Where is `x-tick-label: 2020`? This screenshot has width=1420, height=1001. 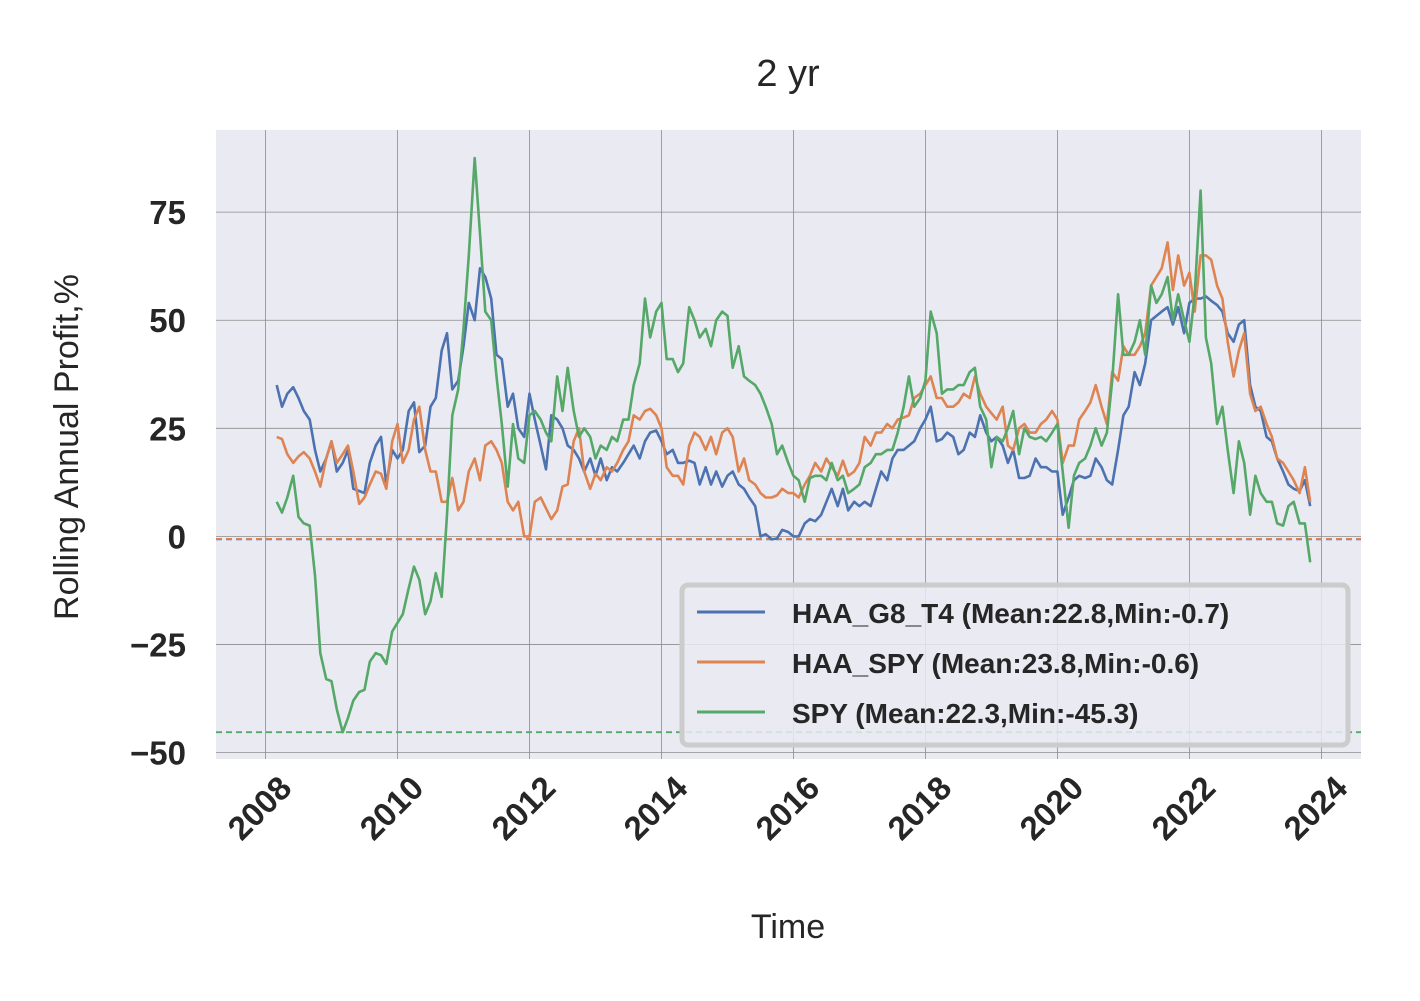
x-tick-label: 2020 is located at coordinates (1051, 808).